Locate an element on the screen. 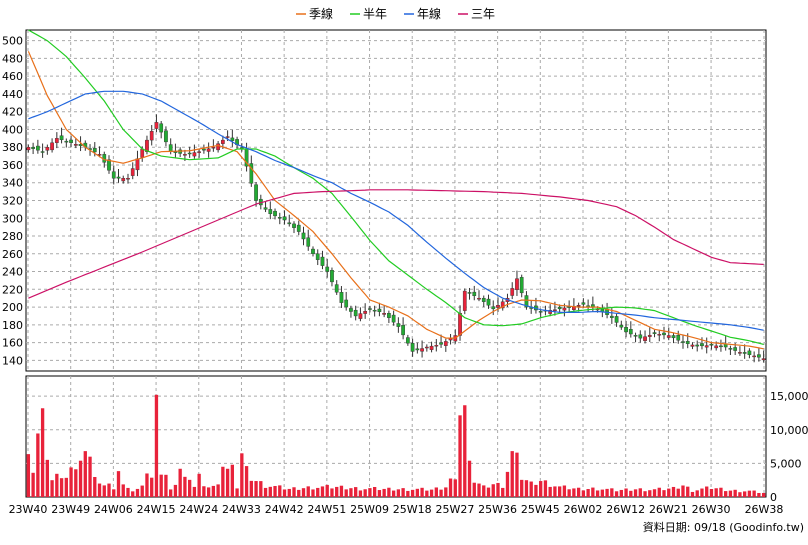 This screenshot has height=545, width=808. legend-label-2: 年線 is located at coordinates (429, 13).